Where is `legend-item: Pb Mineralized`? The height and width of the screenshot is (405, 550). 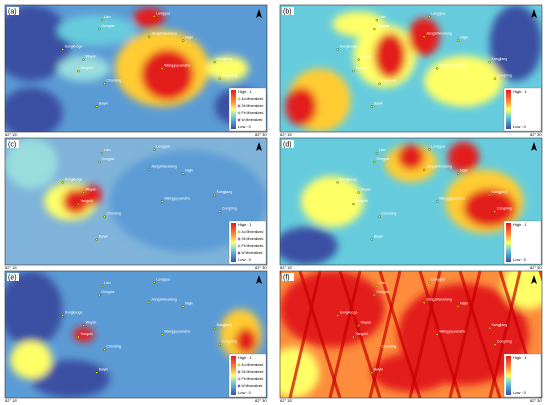 legend-item: Pb Mineralized is located at coordinates (253, 246).